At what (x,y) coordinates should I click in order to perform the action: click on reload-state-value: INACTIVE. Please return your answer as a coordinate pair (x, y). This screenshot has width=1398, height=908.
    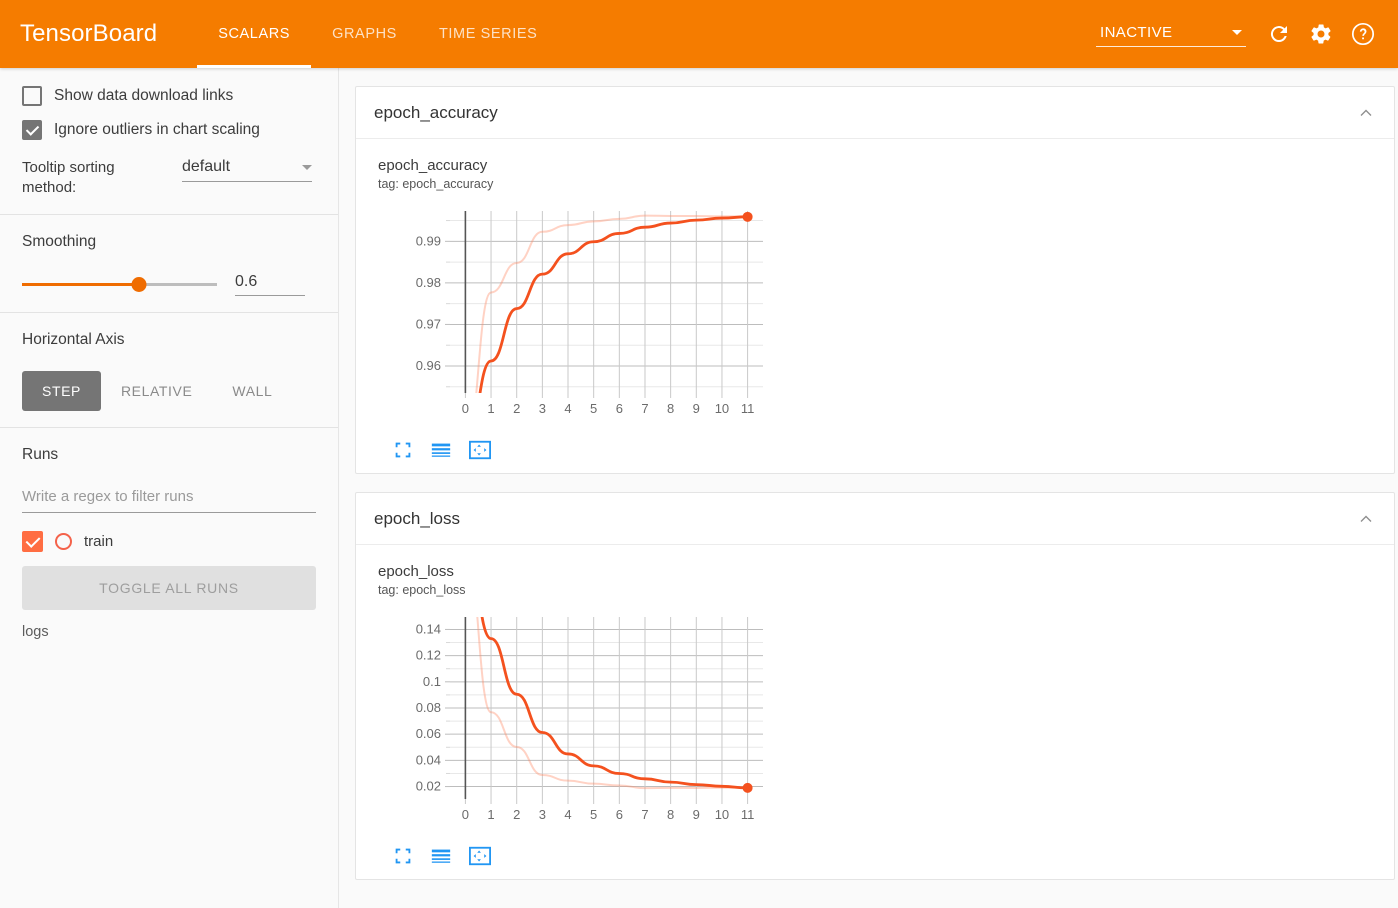
    Looking at the image, I should click on (1136, 32).